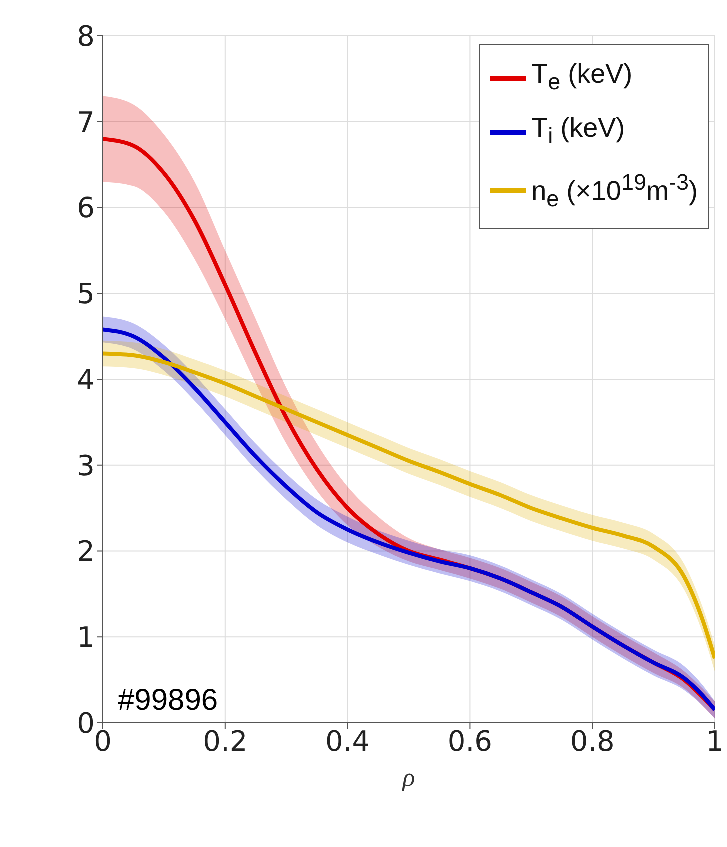 The height and width of the screenshot is (847, 727). What do you see at coordinates (470, 741) in the screenshot?
I see `x-tick-label: 0.6` at bounding box center [470, 741].